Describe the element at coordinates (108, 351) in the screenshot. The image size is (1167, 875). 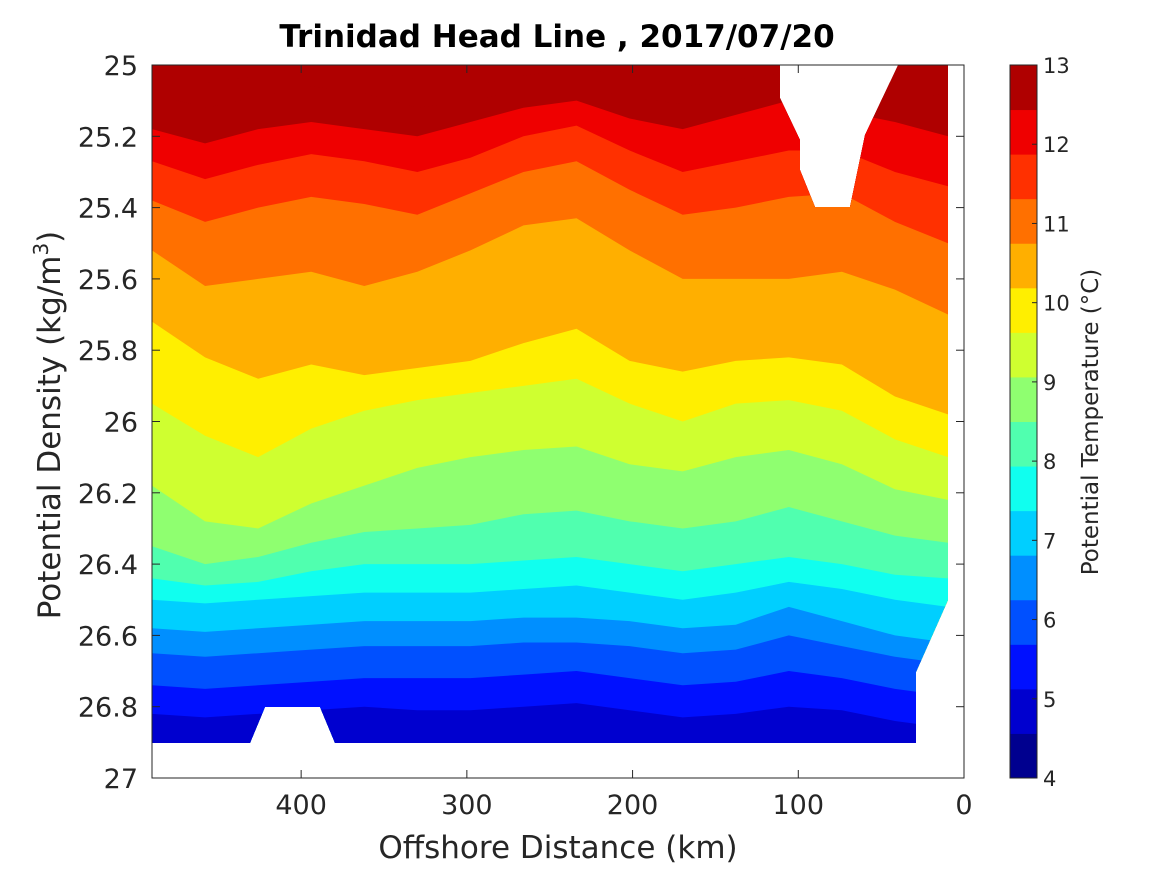
I see `y-tick-label: 25.8` at that location.